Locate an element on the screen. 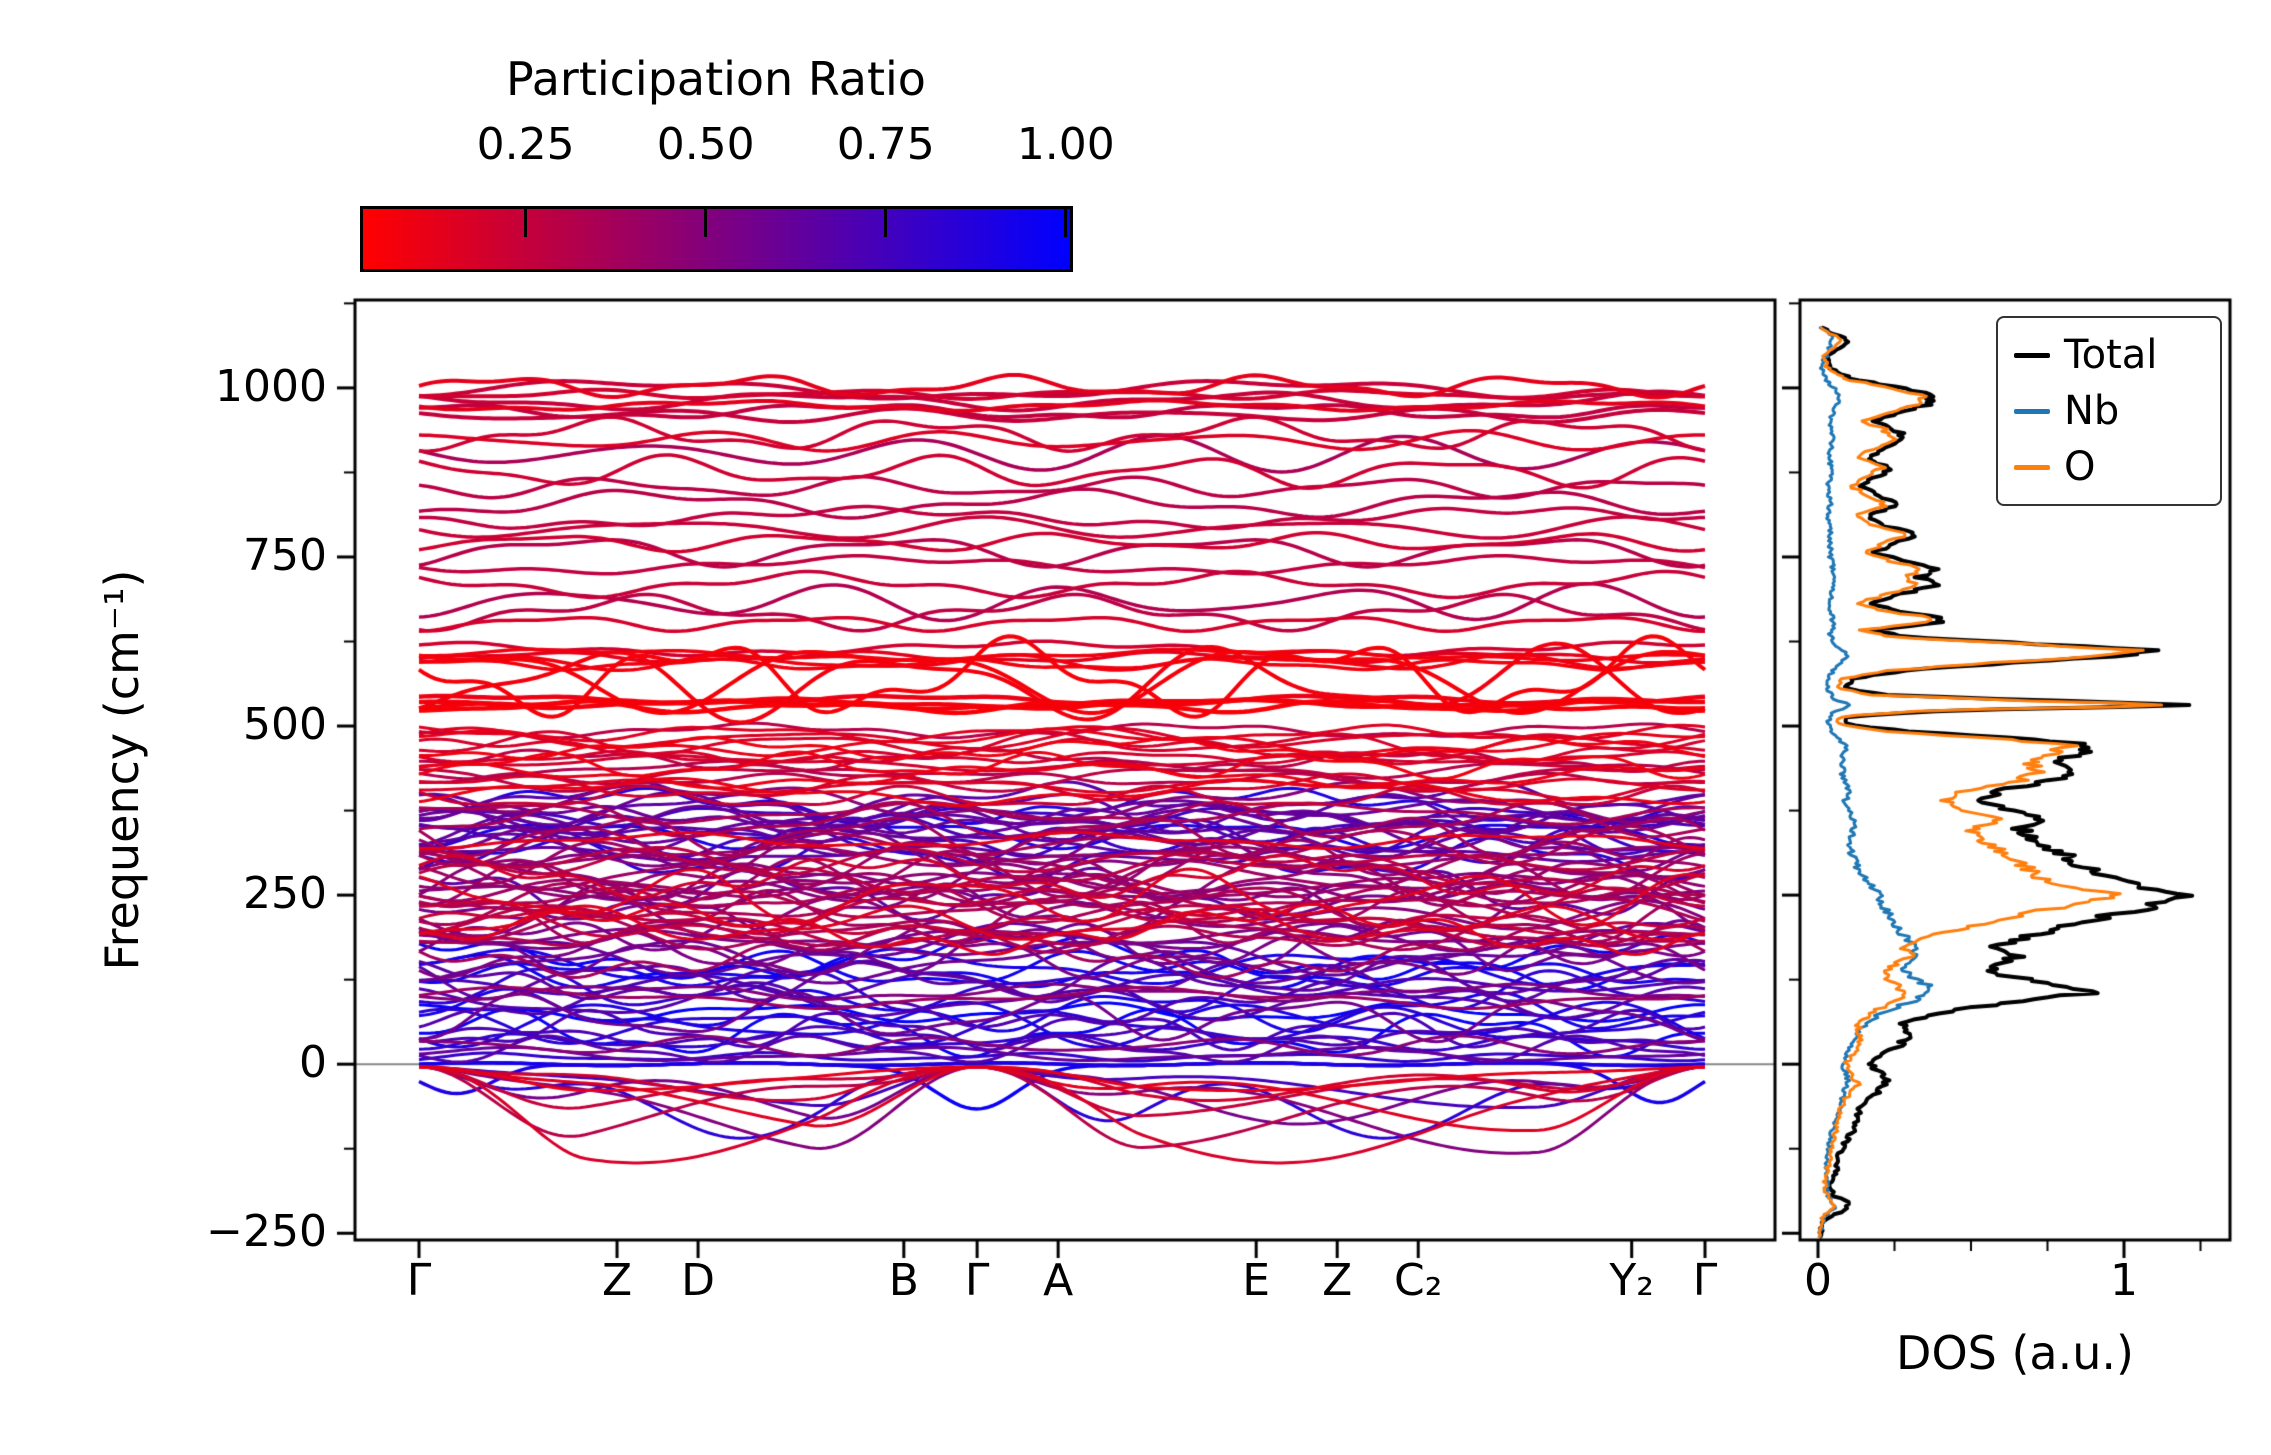 The image size is (2271, 1455). y-tick-label: 250 is located at coordinates (285, 894).